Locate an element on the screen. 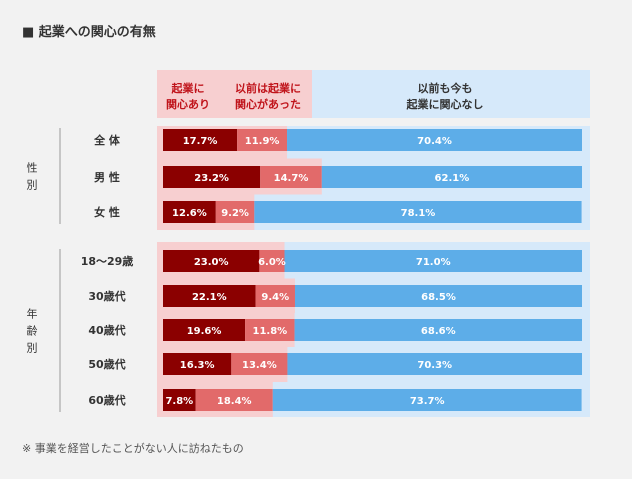  data-label: 14.7% is located at coordinates (291, 178).